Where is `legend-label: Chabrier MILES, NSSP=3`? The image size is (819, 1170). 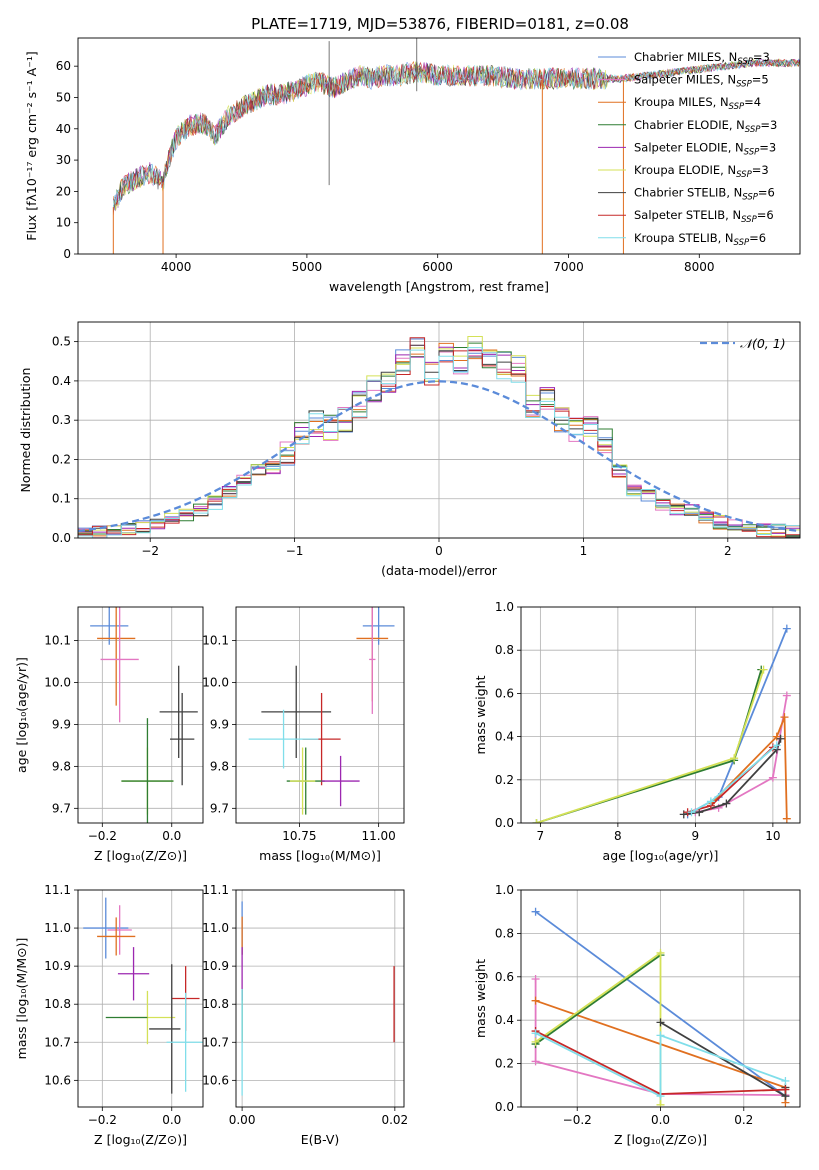 legend-label: Chabrier MILES, NSSP=3 is located at coordinates (702, 58).